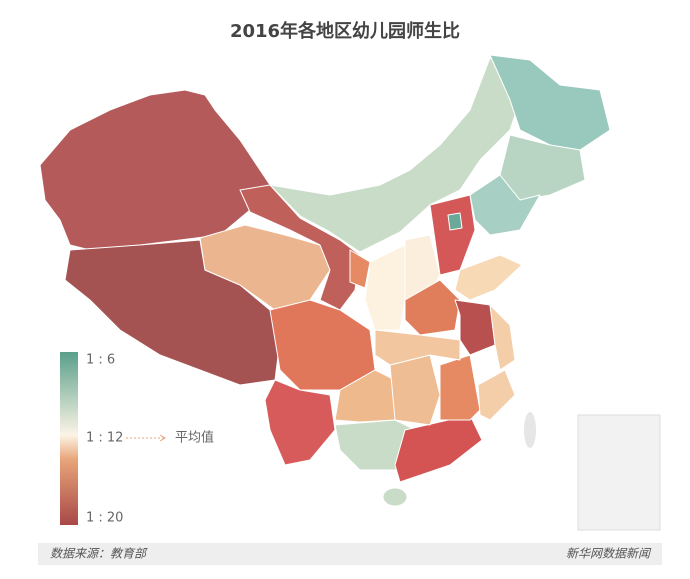  What do you see at coordinates (619, 472) in the screenshot?
I see `inset` at bounding box center [619, 472].